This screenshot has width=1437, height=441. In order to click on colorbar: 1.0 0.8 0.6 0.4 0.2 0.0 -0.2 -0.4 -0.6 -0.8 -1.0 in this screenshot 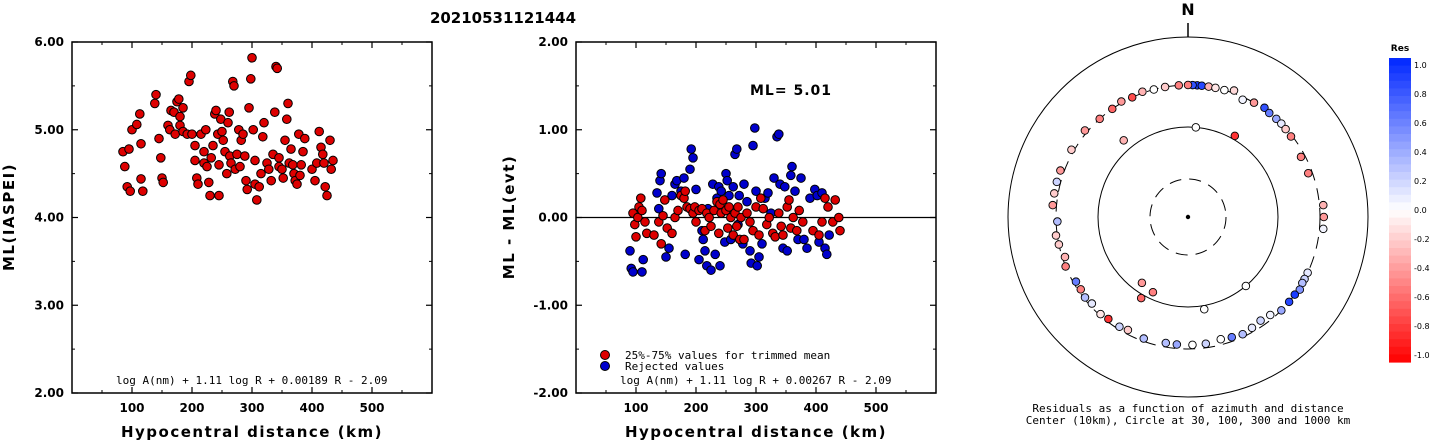, I will do `click(1409, 210)`.